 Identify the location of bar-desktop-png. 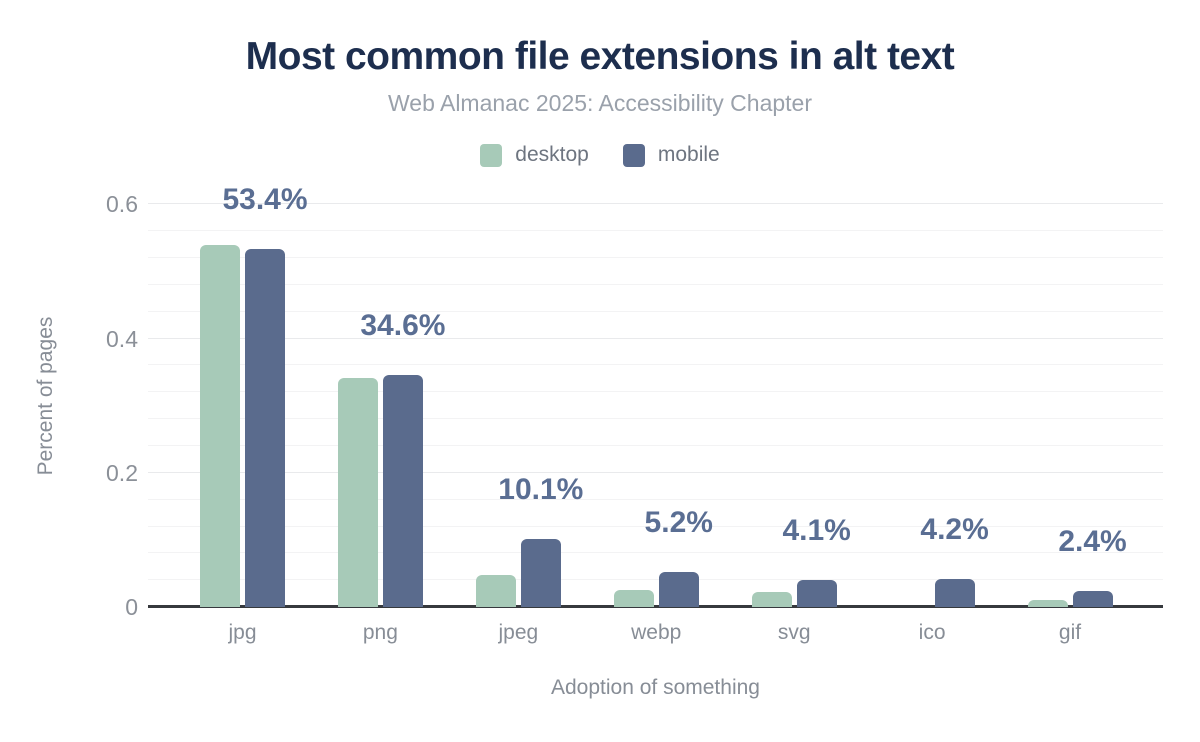
(357, 492).